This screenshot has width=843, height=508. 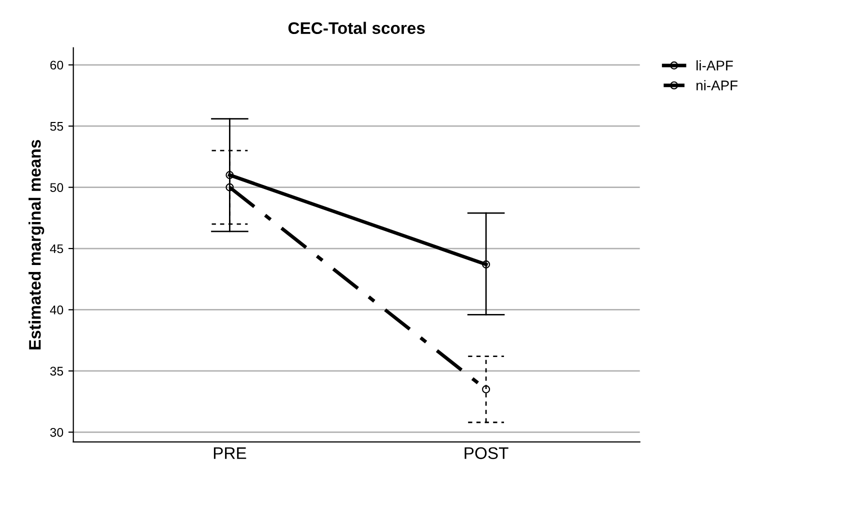 What do you see at coordinates (714, 65) in the screenshot?
I see `legend-label: li-APF` at bounding box center [714, 65].